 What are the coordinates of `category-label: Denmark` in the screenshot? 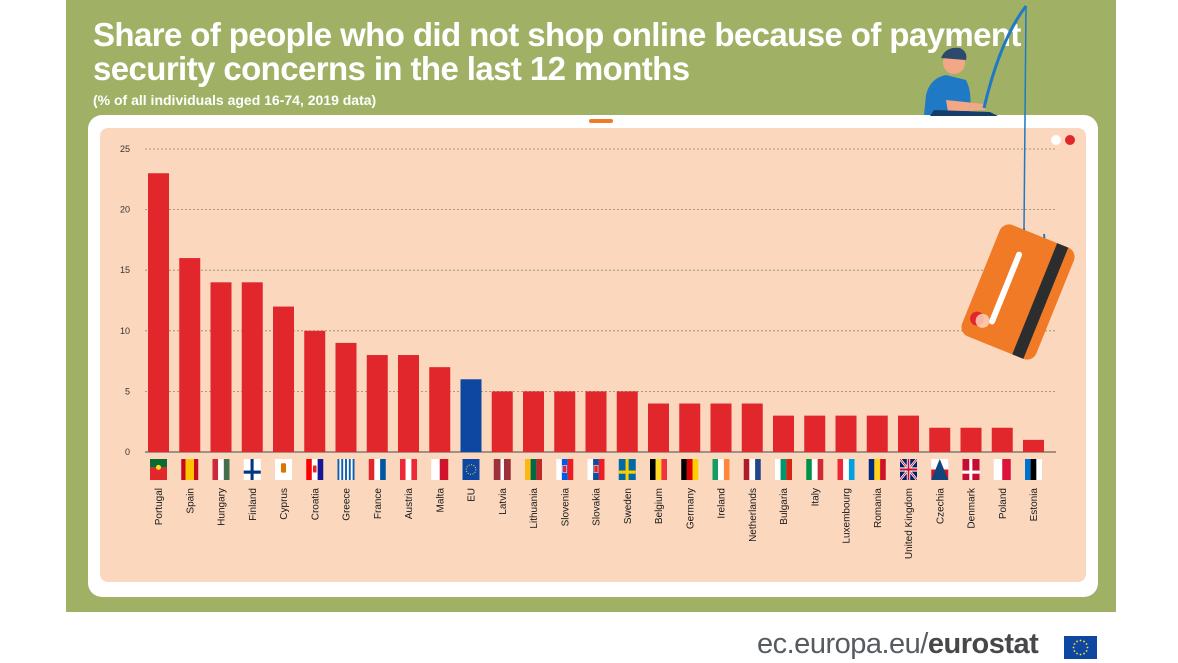 It's located at (972, 508).